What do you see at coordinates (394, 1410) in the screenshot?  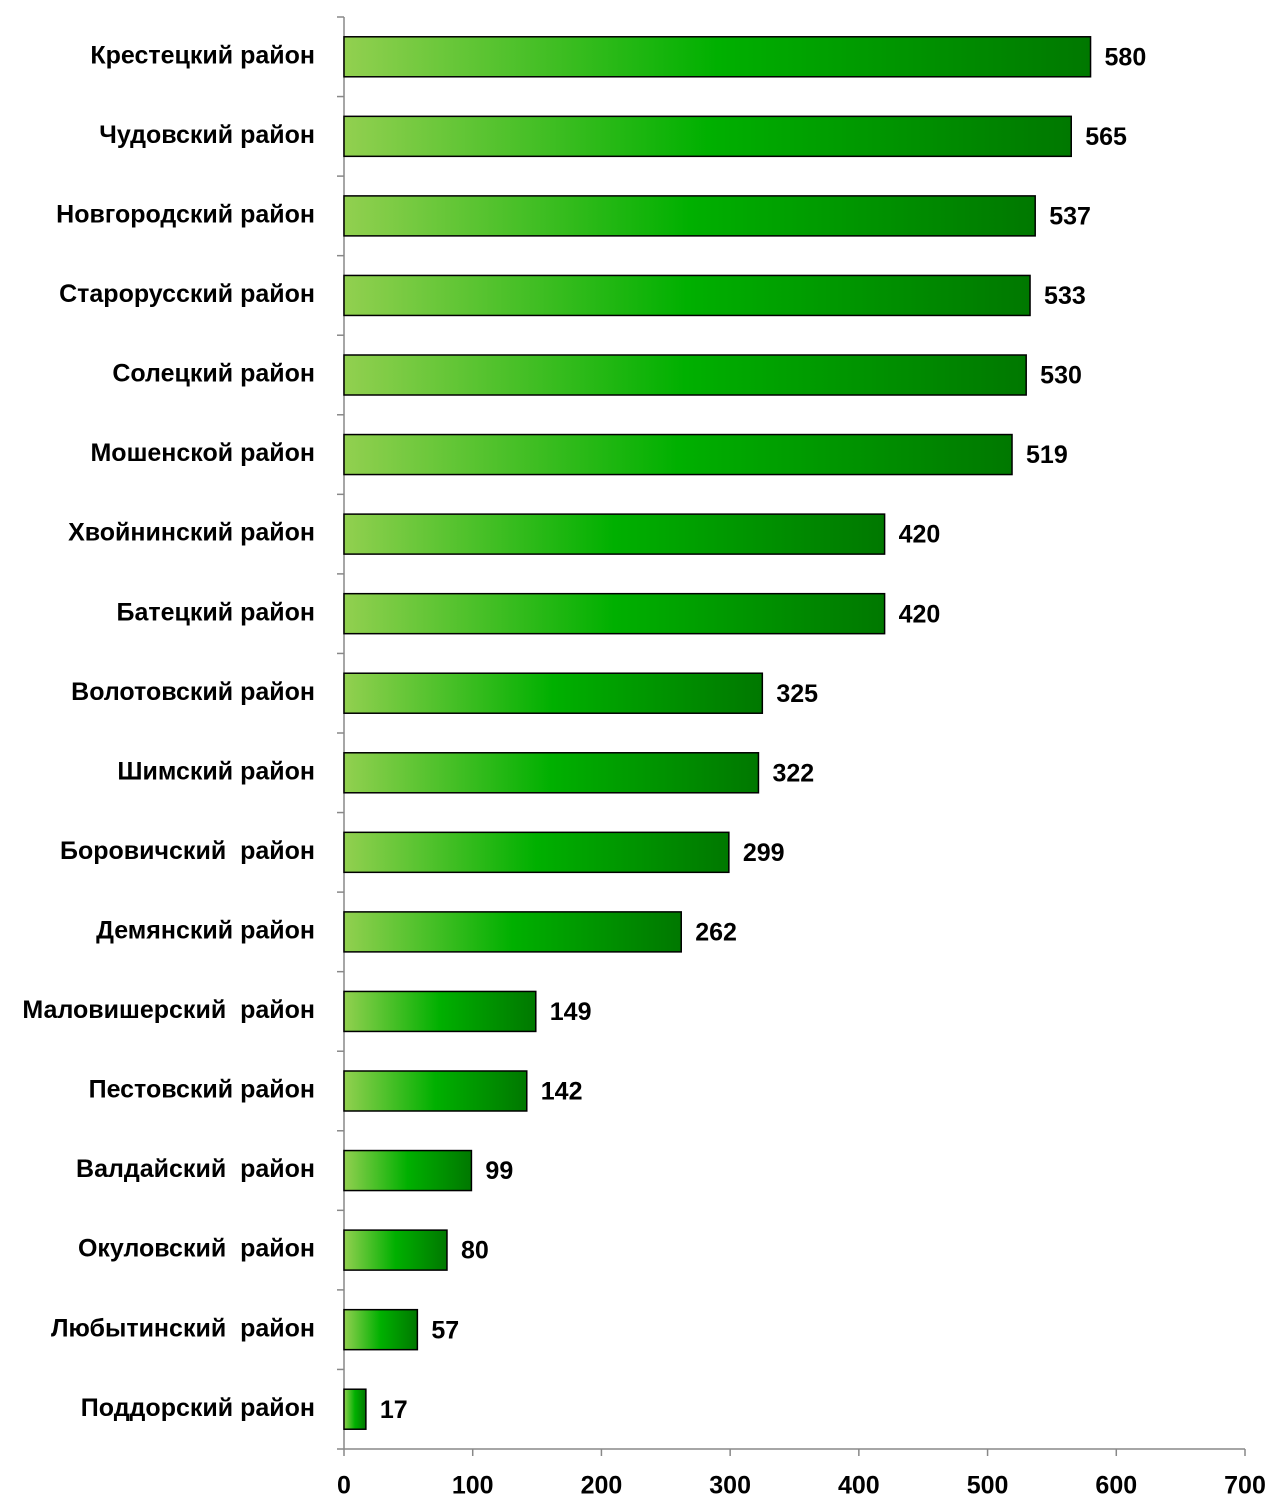 I see `value-label: 17` at bounding box center [394, 1410].